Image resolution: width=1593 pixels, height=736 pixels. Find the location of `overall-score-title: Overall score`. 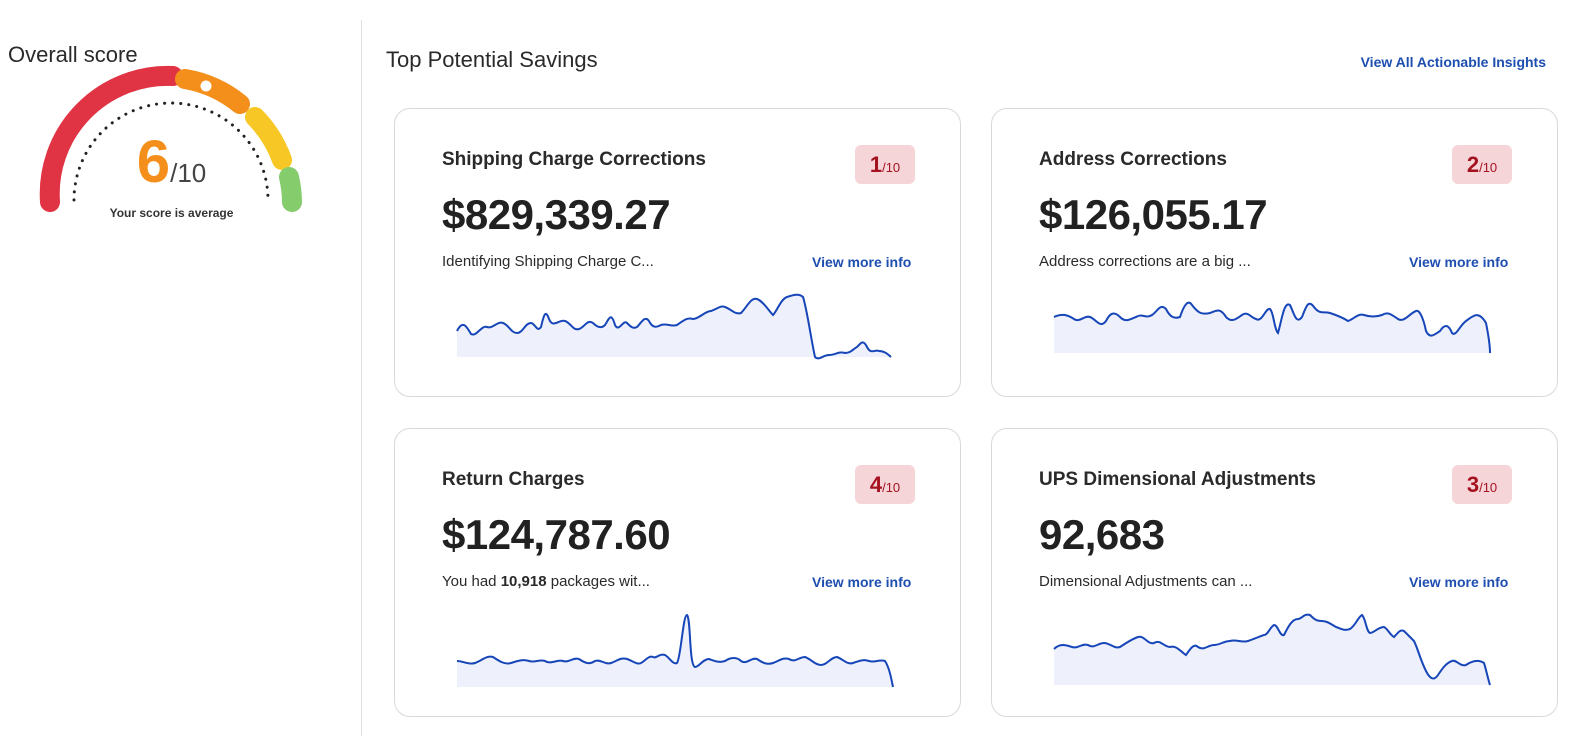

overall-score-title: Overall score is located at coordinates (73, 54).